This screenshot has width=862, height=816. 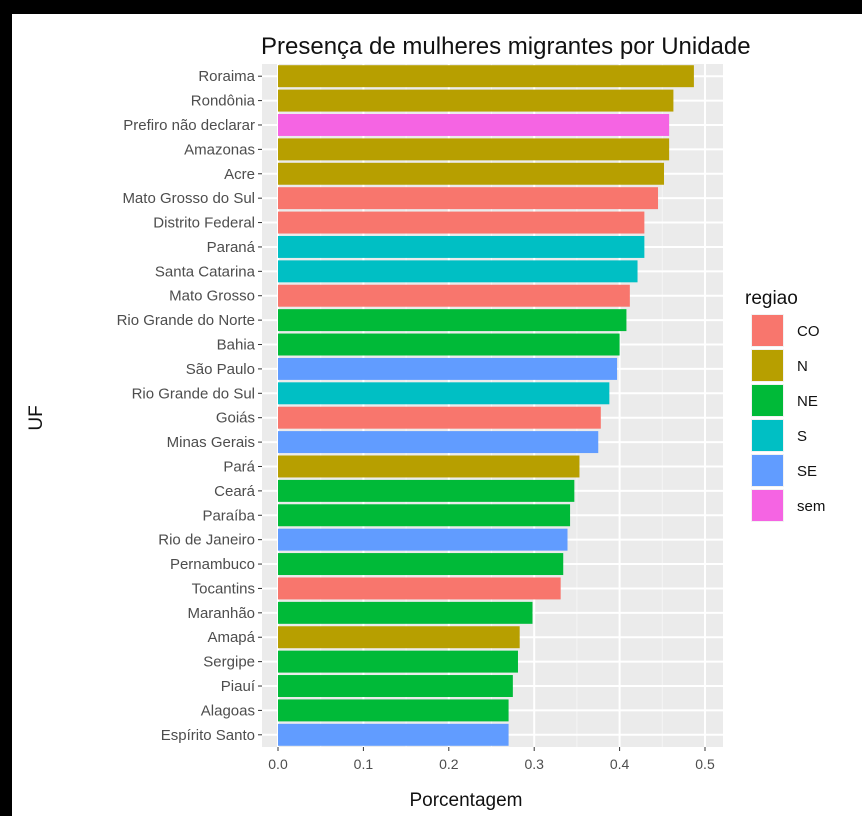 What do you see at coordinates (212, 564) in the screenshot?
I see `y-tick-label: Pernambuco` at bounding box center [212, 564].